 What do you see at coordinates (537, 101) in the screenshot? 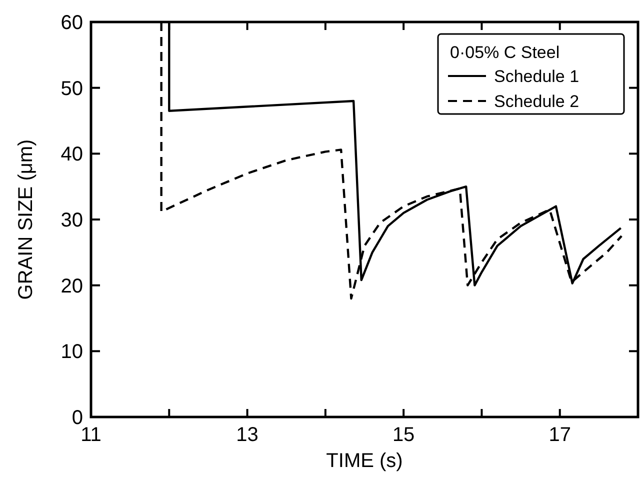
I see `legend-label: Schedule 2` at bounding box center [537, 101].